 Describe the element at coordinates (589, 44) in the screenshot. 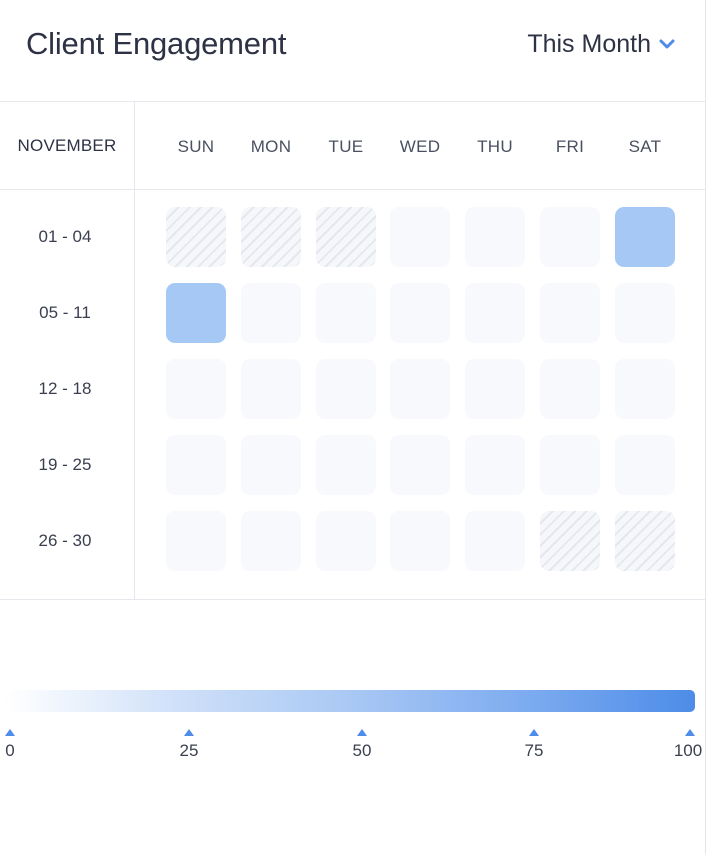

I see `range-dropdown-label: This Month` at that location.